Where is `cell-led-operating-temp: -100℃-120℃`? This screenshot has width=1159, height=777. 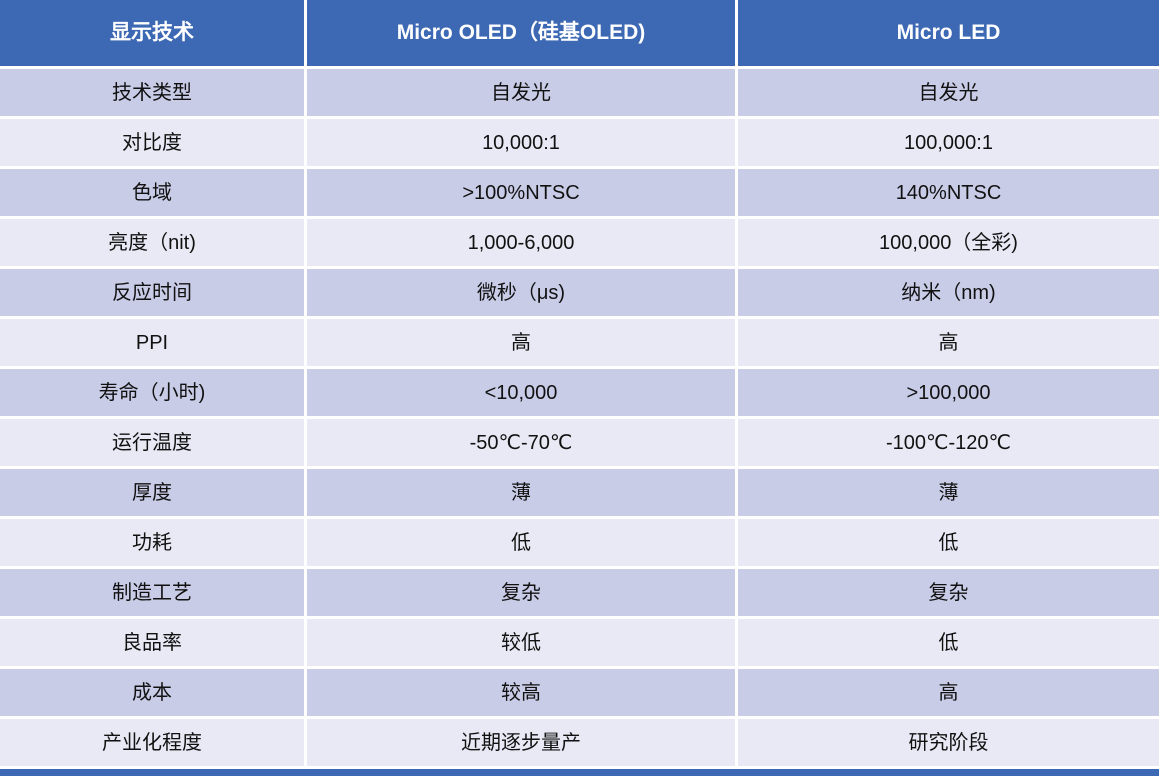
cell-led-operating-temp: -100℃-120℃ is located at coordinates (948, 442).